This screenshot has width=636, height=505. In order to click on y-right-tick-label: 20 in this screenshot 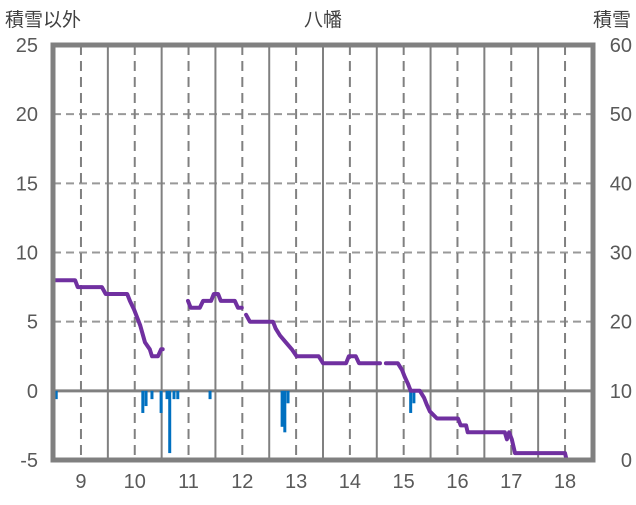, I will do `click(621, 323)`.